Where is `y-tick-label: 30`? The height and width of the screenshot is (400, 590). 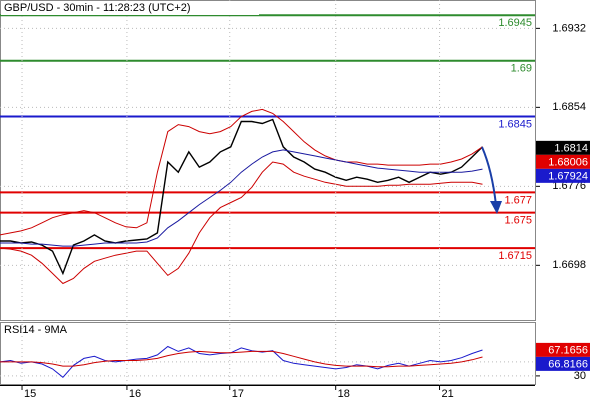
y-tick-label: 30 is located at coordinates (580, 376).